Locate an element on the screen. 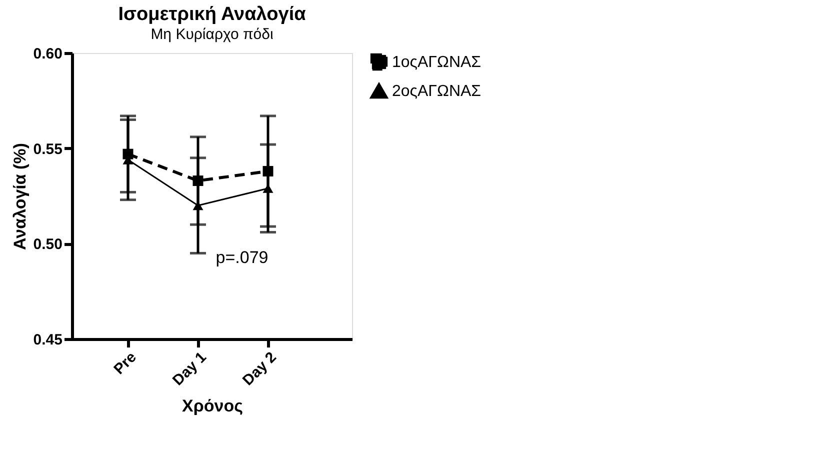 The image size is (823, 468). chart-subtitle: Μη Κυρίαρχο πόδι is located at coordinates (212, 34).